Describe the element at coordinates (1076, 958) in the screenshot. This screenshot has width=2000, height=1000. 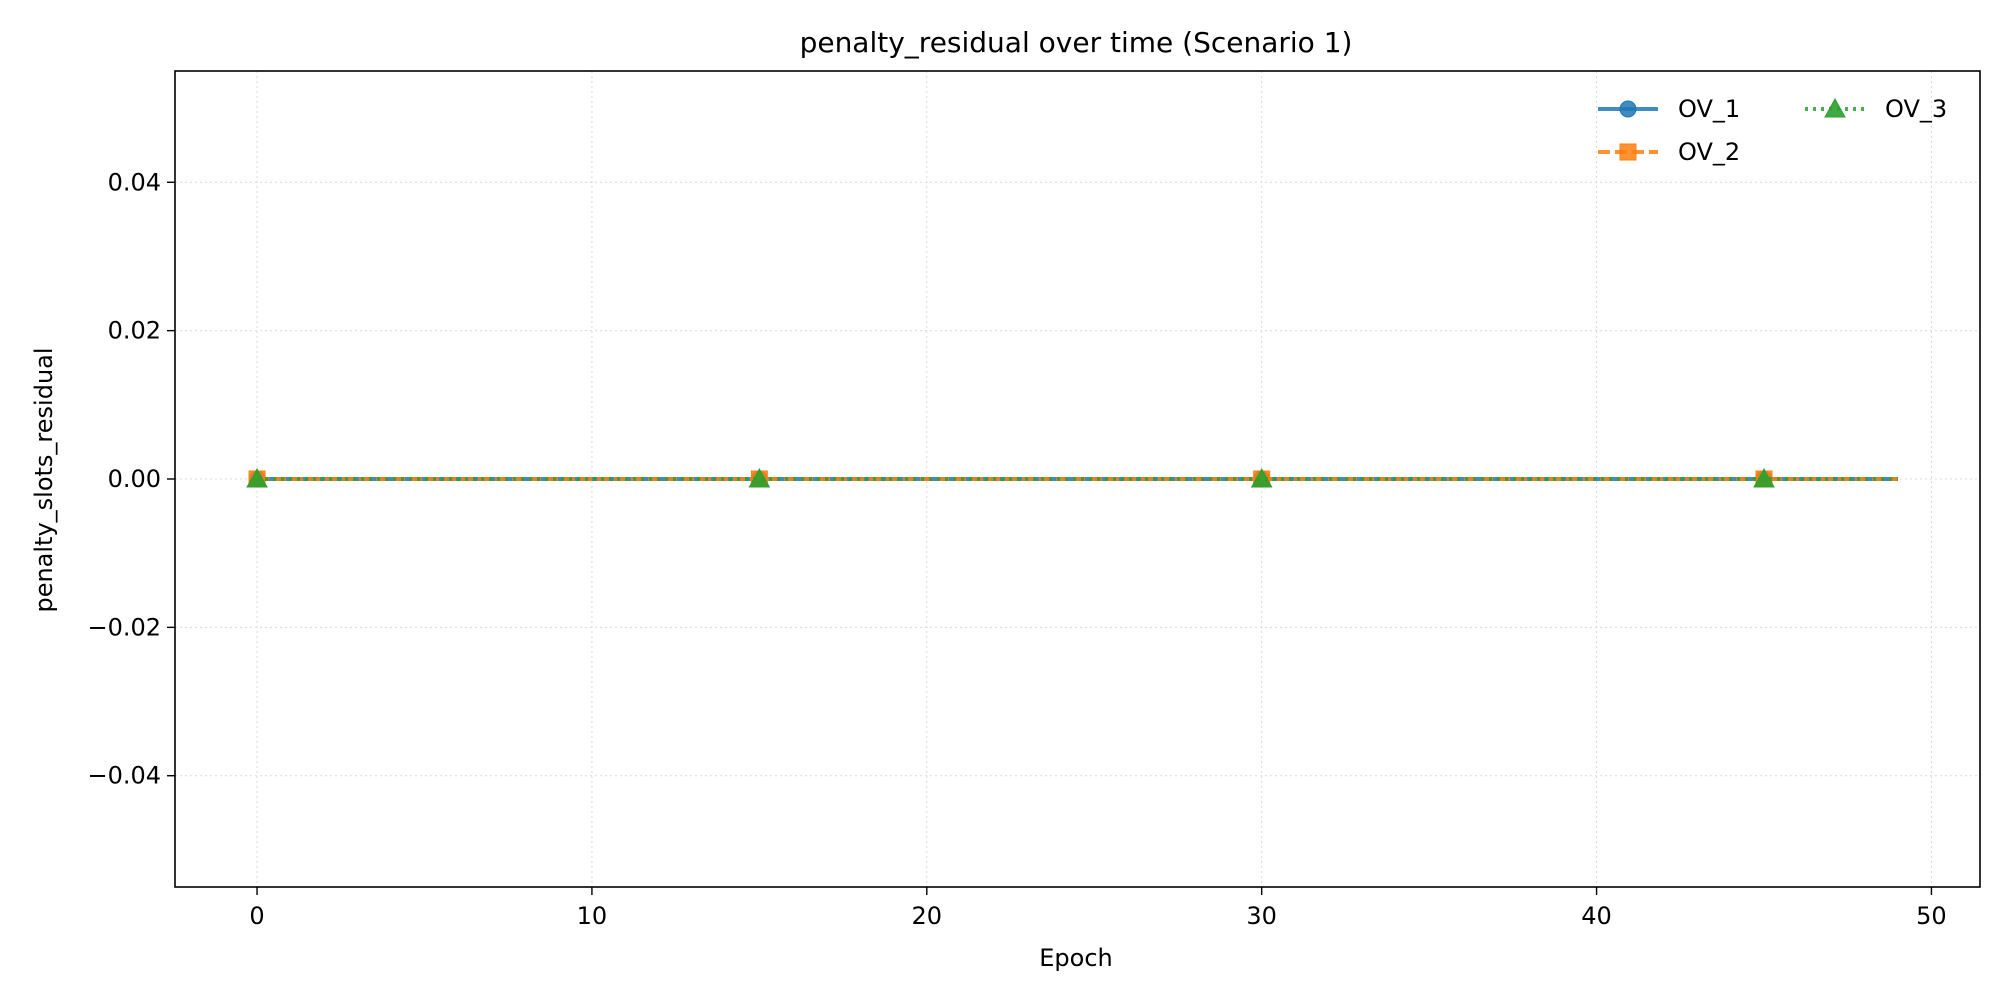
I see `x-axis-label: Epoch` at that location.